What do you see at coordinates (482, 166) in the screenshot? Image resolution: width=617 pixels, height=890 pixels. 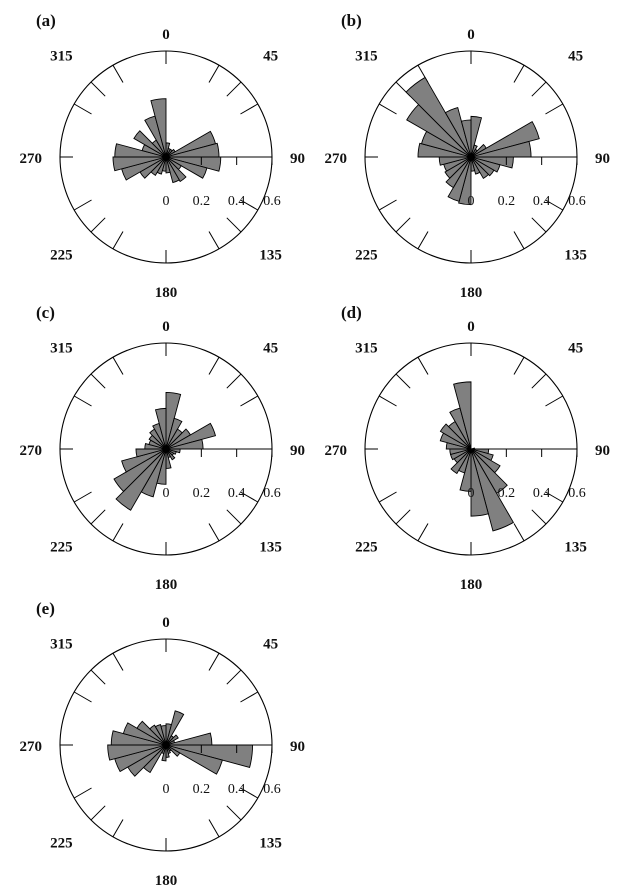 I see `rose-petal-127.5` at bounding box center [482, 166].